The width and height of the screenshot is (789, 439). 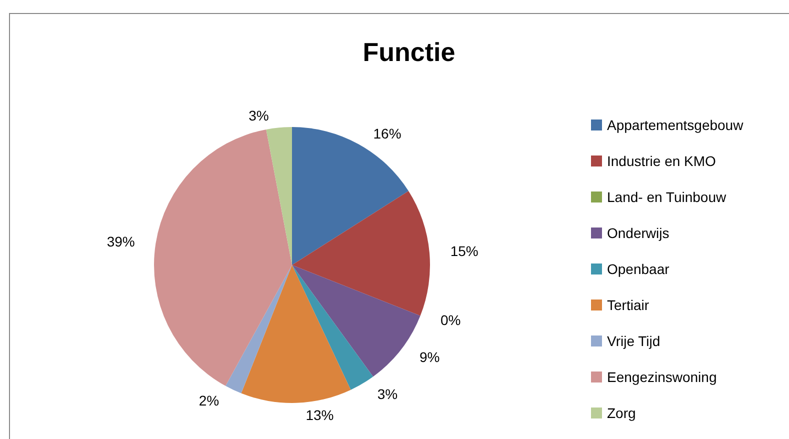 What do you see at coordinates (409, 52) in the screenshot?
I see `chart-title: Functie` at bounding box center [409, 52].